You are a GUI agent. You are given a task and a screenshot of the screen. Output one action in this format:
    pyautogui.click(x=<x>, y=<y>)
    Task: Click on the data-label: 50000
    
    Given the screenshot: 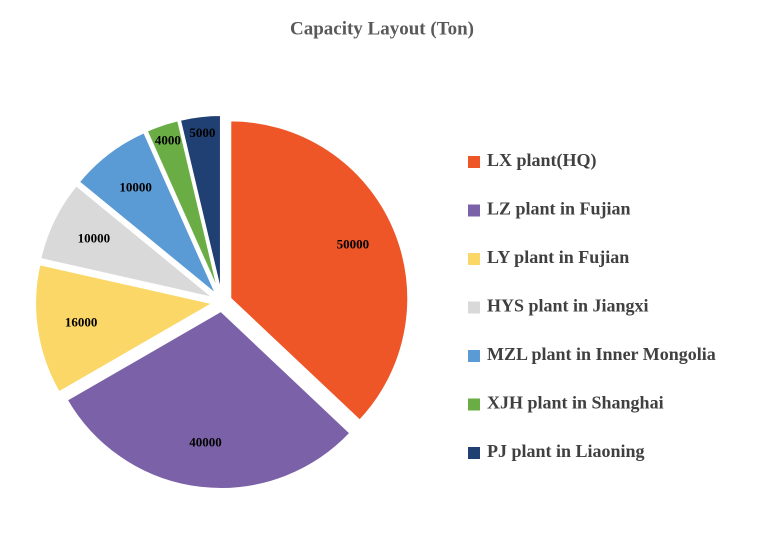 What is the action you would take?
    pyautogui.click(x=353, y=244)
    